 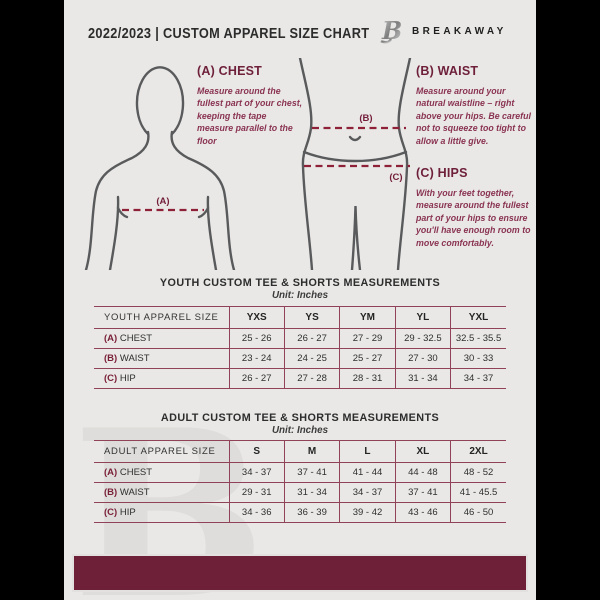 What do you see at coordinates (478, 492) in the screenshot?
I see `size-value-cell: 41 - 45.5` at bounding box center [478, 492].